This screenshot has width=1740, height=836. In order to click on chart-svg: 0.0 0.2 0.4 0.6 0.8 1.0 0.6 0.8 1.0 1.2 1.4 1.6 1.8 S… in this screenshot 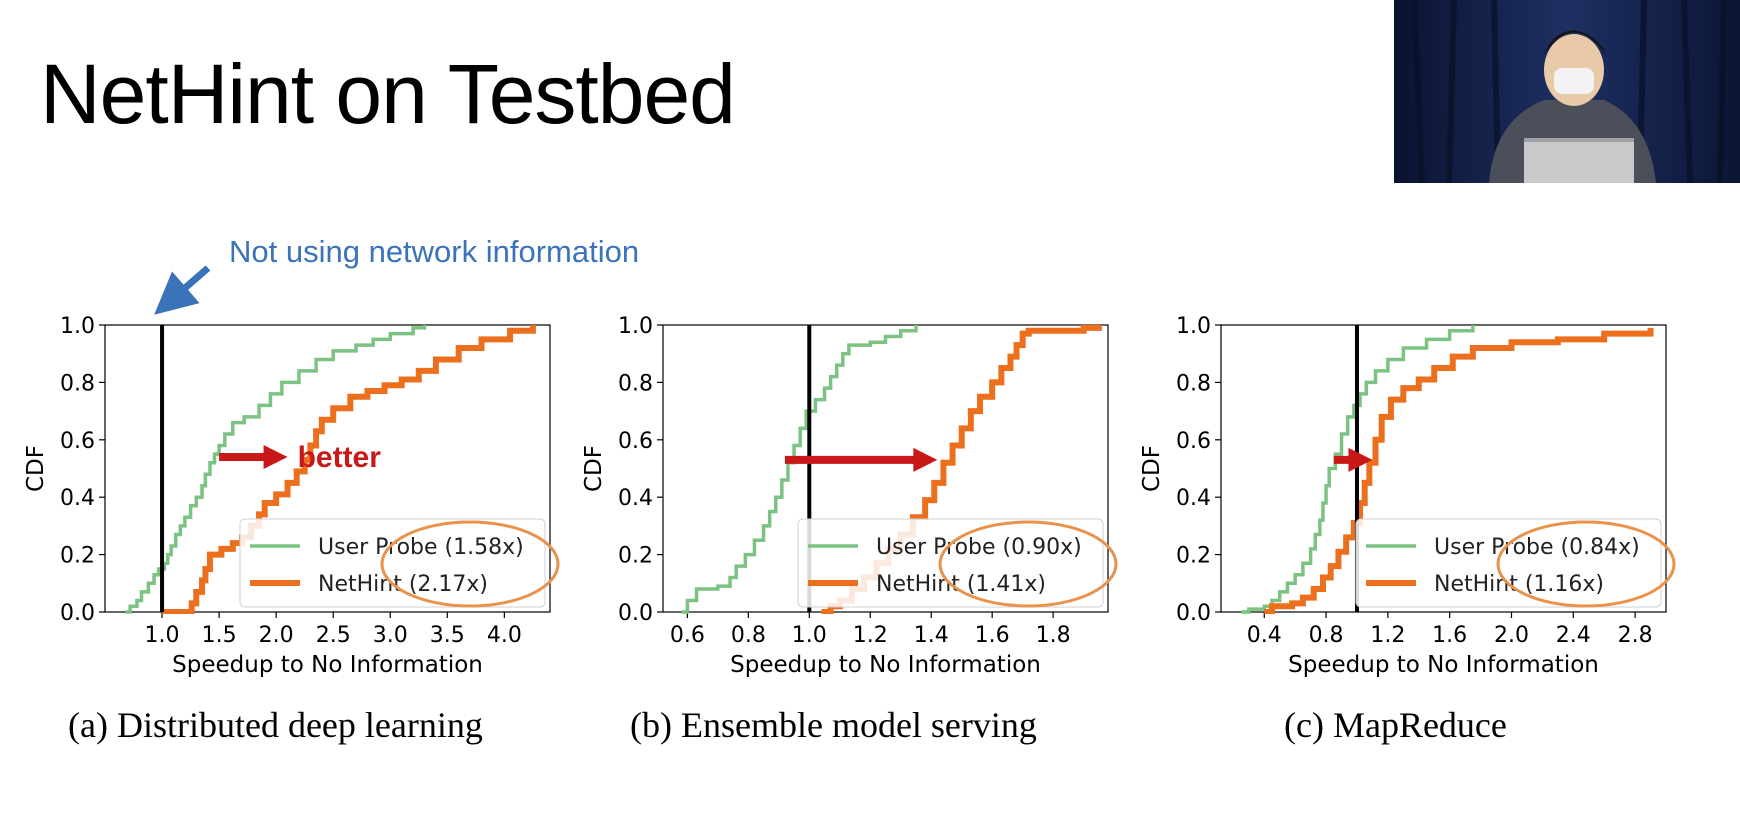, I will do `click(849, 496)`.